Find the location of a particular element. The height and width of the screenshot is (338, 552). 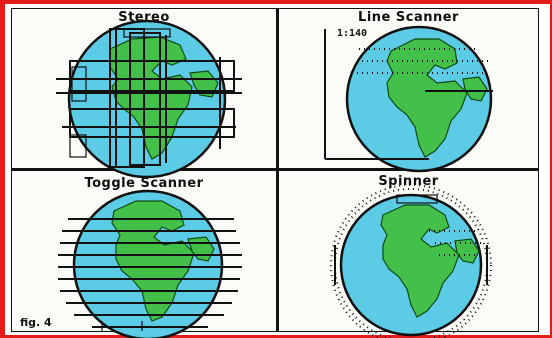

horizontal-divider is located at coordinates (275, 169).